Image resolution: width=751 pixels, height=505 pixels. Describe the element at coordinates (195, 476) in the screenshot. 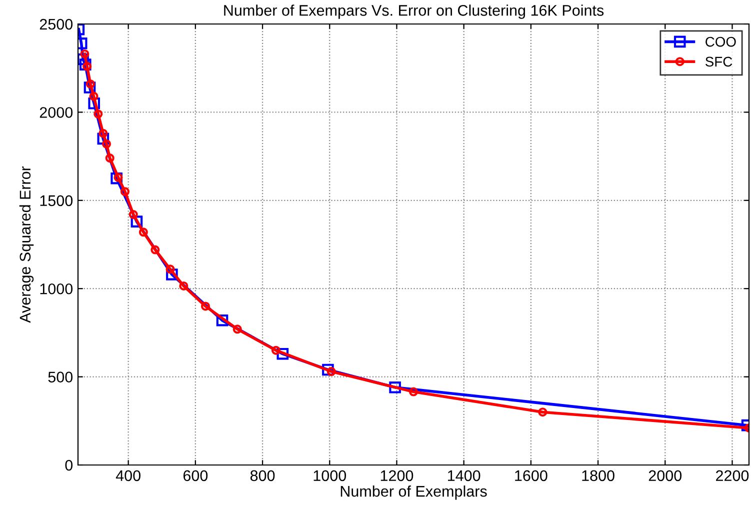

I see `x-tick-label: 600` at that location.